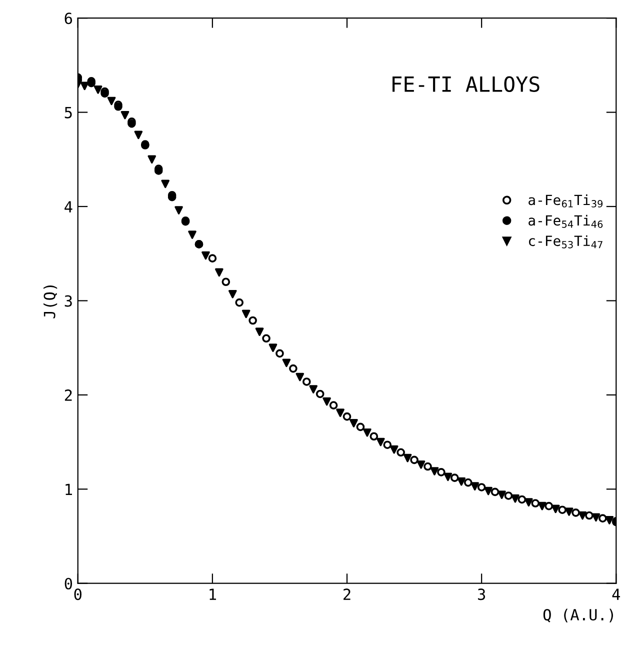 The image size is (623, 646). Describe the element at coordinates (78, 594) in the screenshot. I see `x-tick-label: 0` at that location.